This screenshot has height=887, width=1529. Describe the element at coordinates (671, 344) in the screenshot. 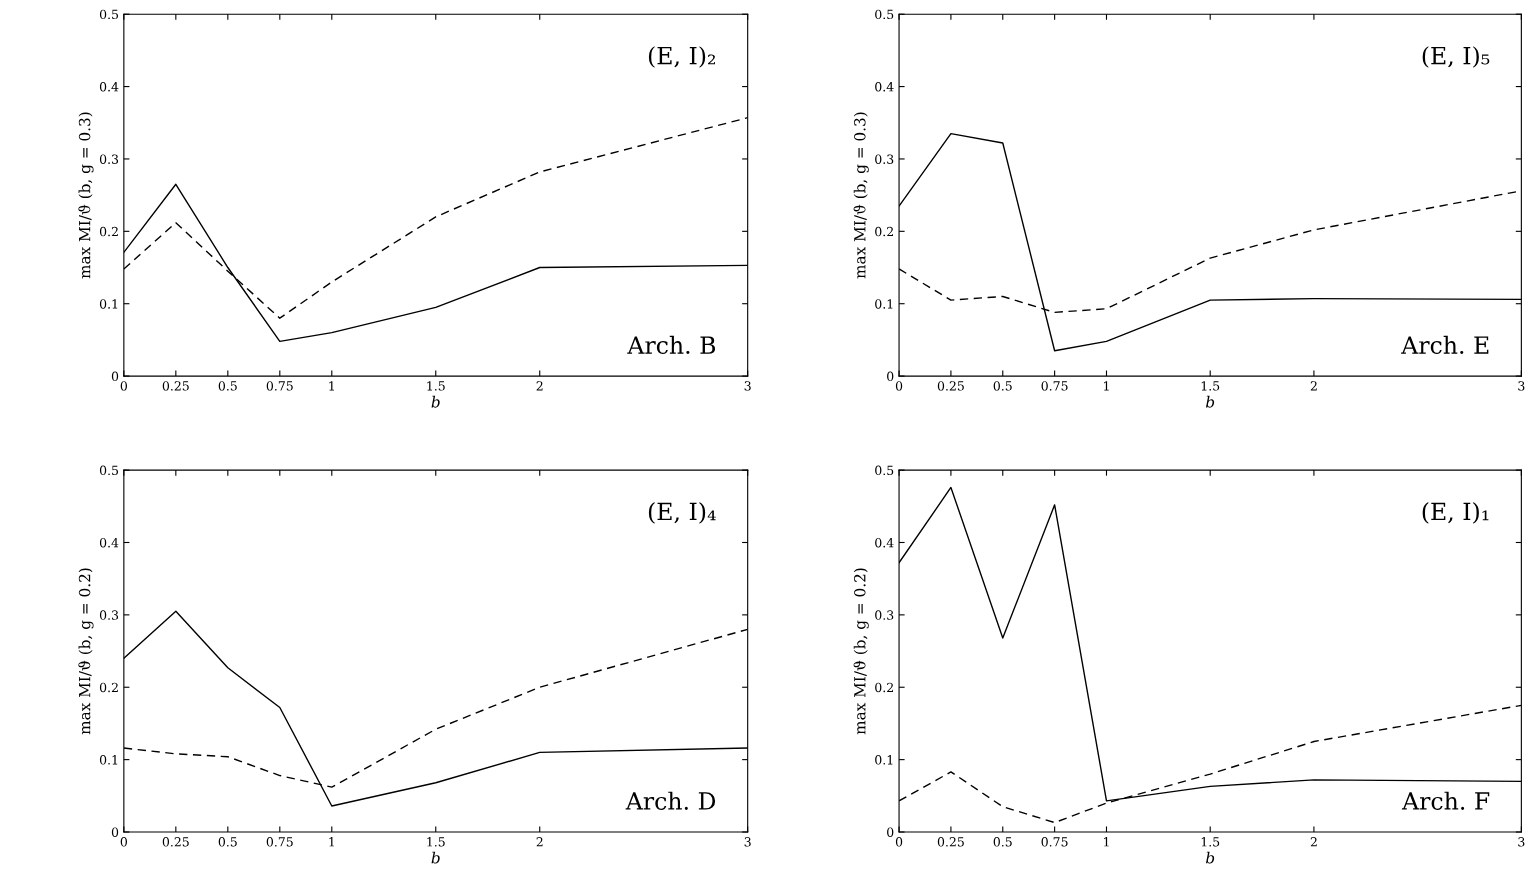

I see `annotation: Arch. B` at that location.